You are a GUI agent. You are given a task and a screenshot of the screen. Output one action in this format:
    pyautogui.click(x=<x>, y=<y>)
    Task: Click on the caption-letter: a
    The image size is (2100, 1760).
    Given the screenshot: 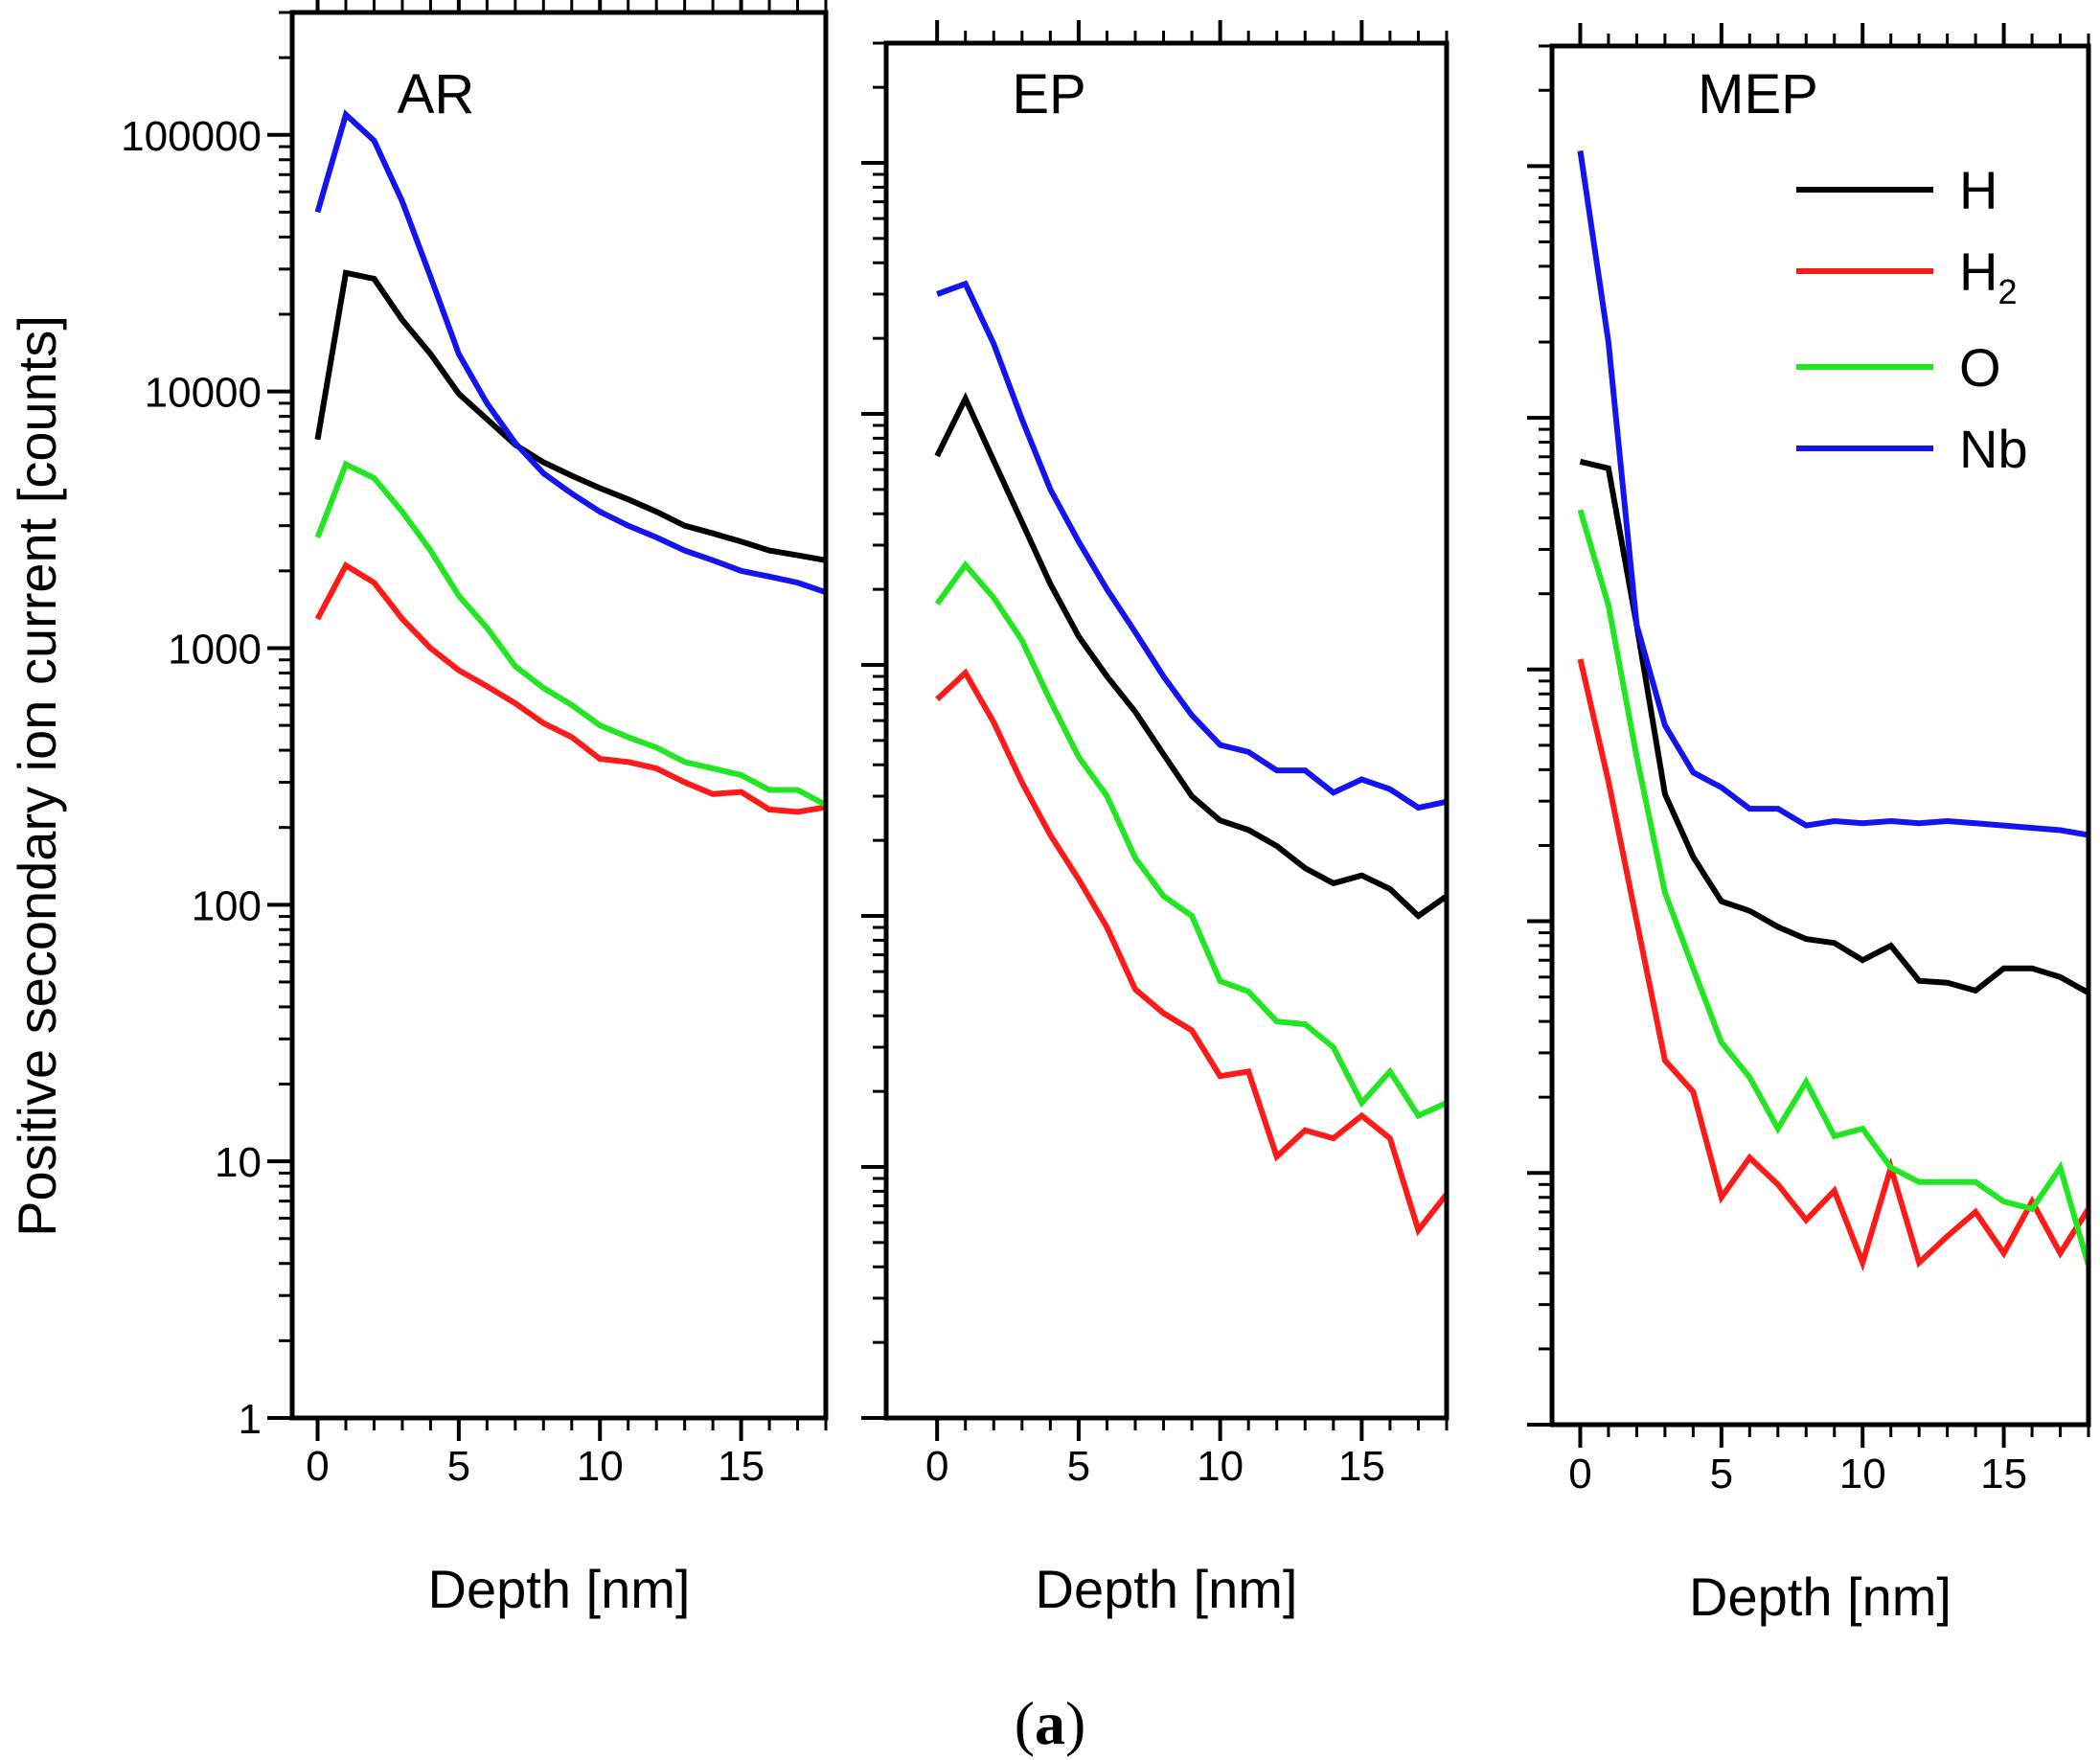 What is the action you would take?
    pyautogui.click(x=1050, y=1723)
    